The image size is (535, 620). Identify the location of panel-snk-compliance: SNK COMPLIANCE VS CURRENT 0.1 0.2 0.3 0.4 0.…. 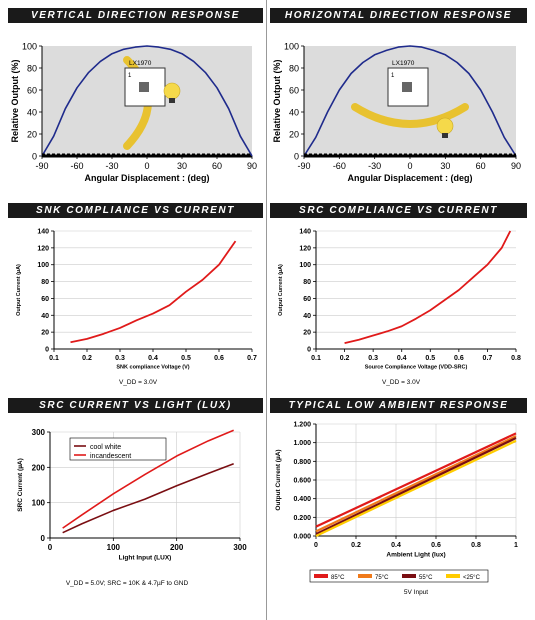
(135, 298).